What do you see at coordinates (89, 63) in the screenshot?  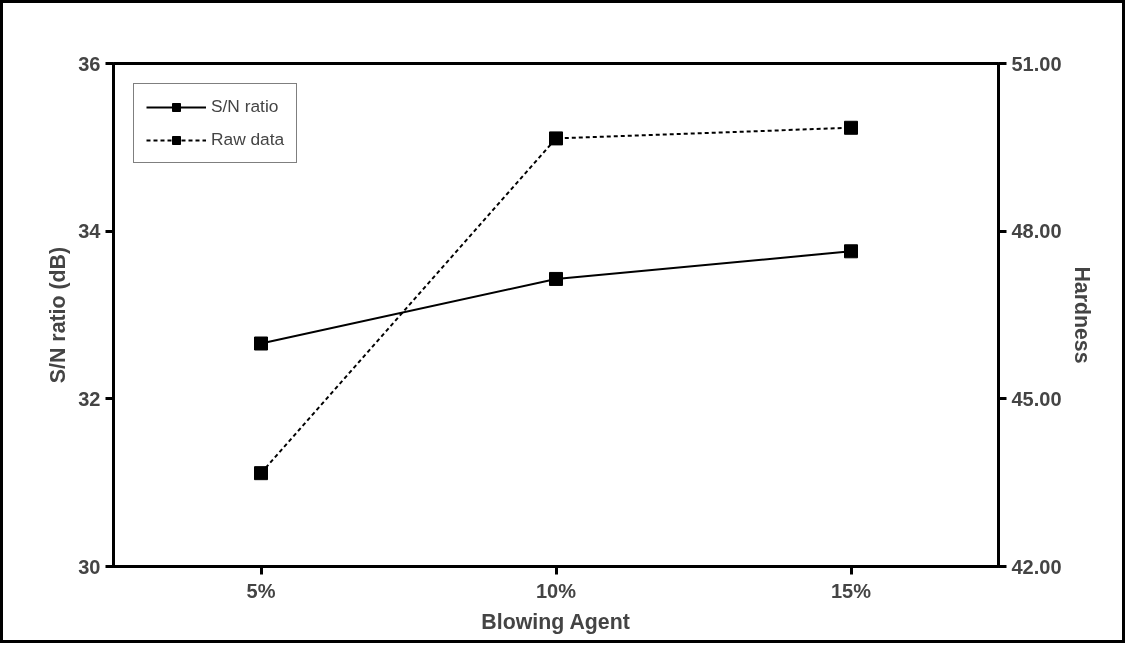 I see `y-tick-label: 36` at bounding box center [89, 63].